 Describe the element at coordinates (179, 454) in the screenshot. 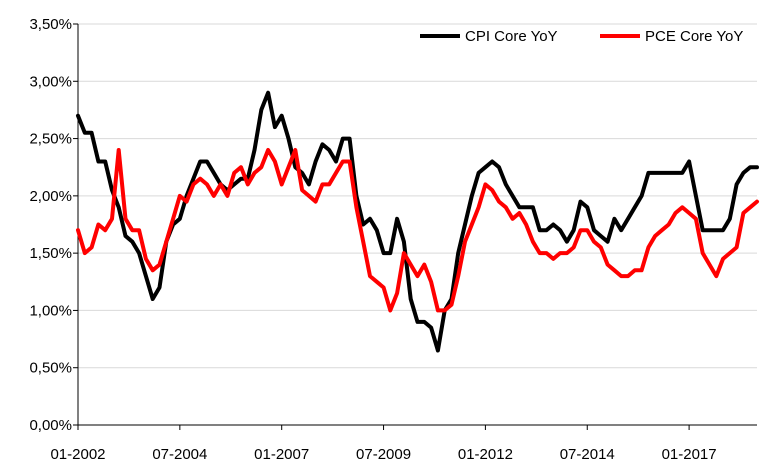

I see `x-tick-label-1: 07-2004` at that location.